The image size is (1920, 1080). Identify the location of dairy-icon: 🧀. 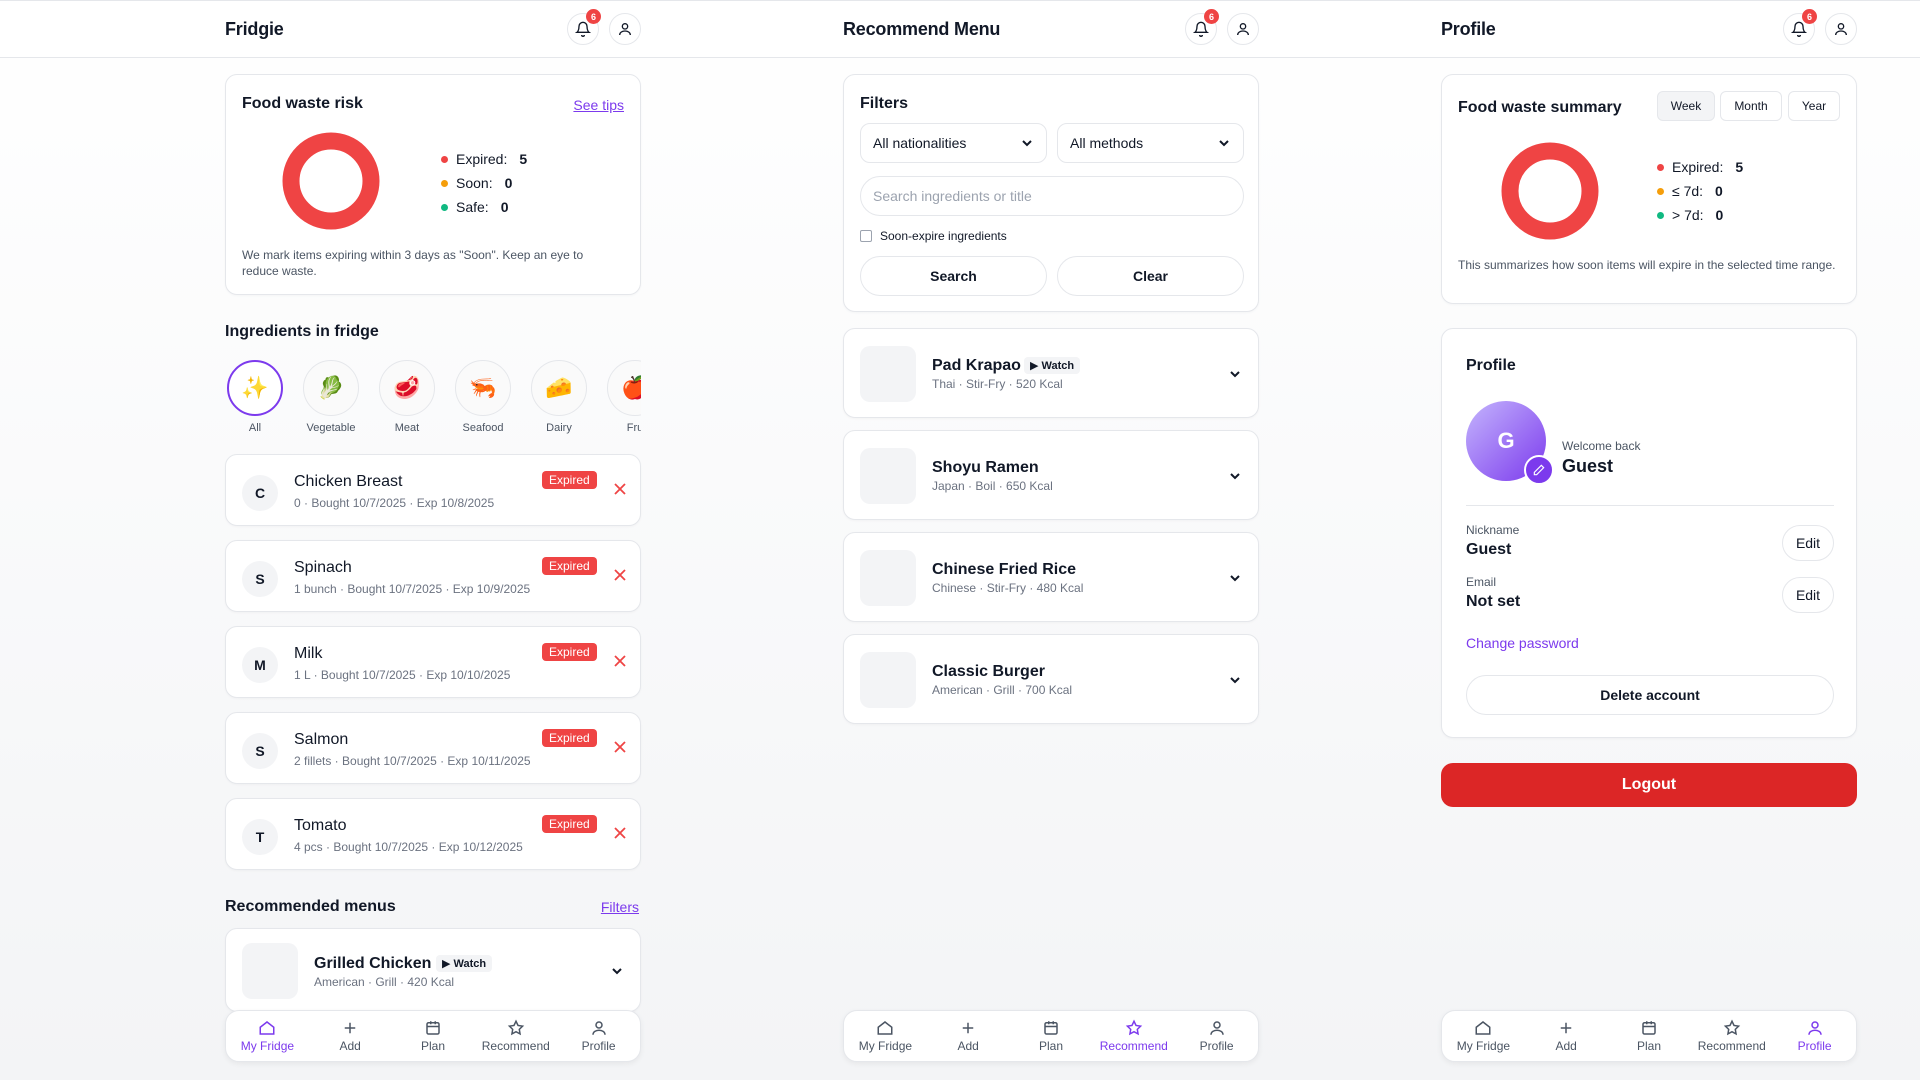
(559, 388).